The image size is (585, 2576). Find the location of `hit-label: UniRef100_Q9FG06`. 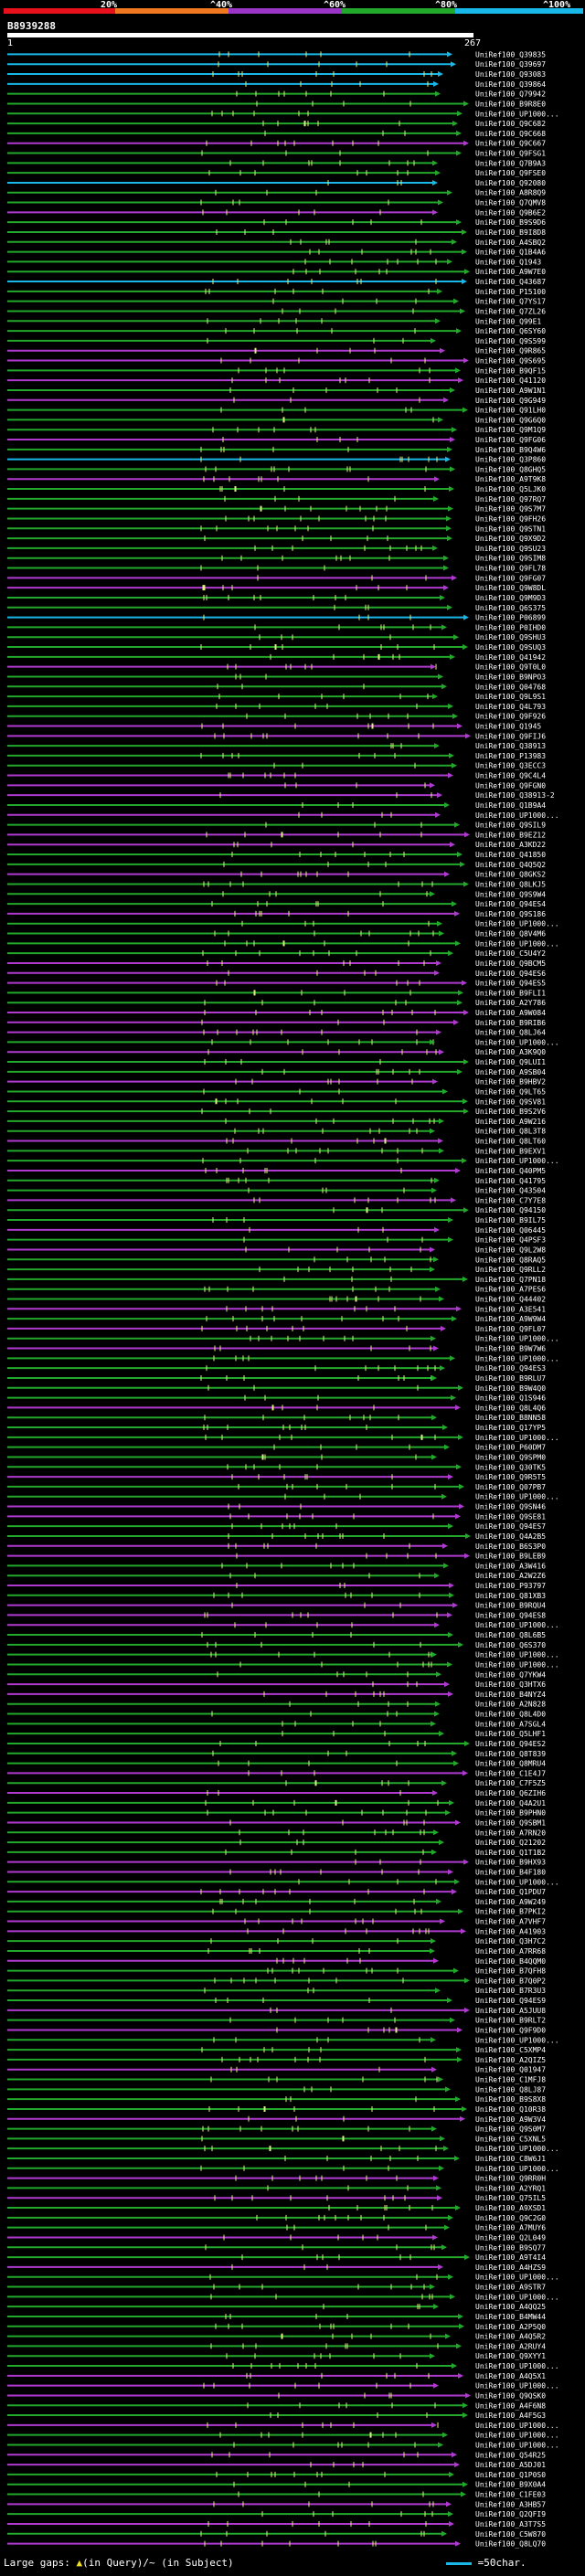

hit-label: UniRef100_Q9FG06 is located at coordinates (511, 440).